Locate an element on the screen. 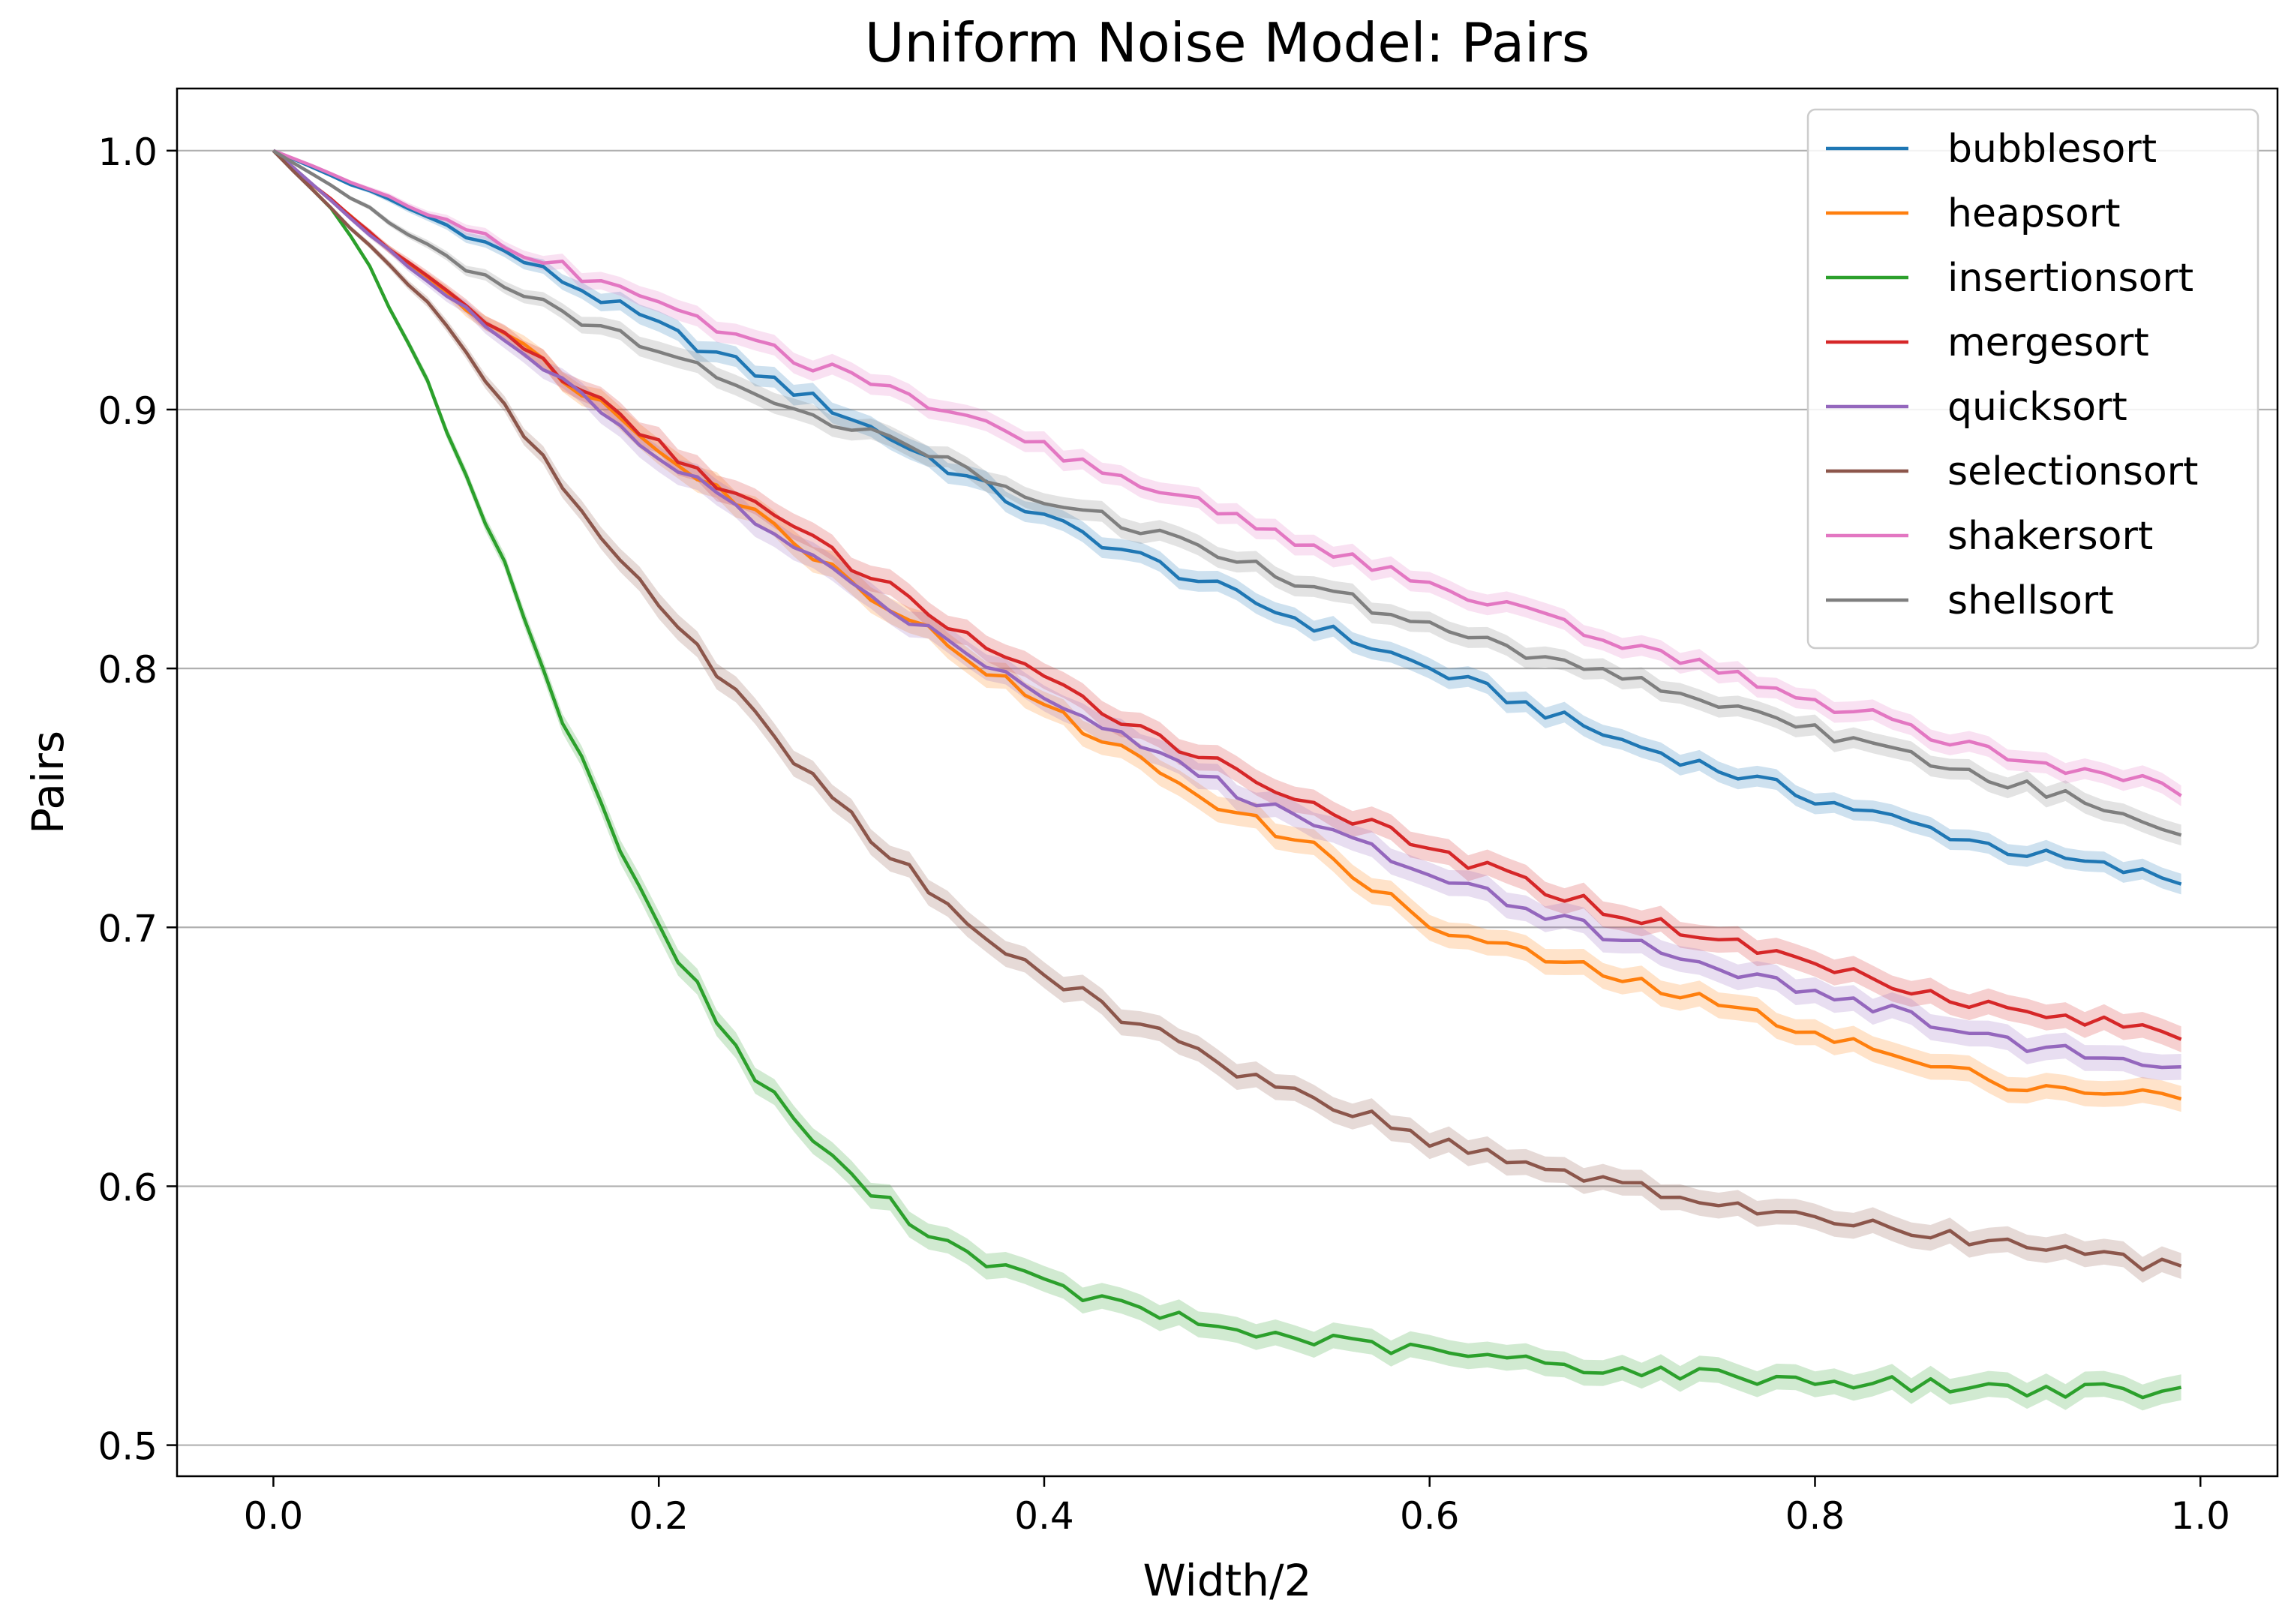 Image resolution: width=2291 pixels, height=1624 pixels. y-tick-label: 1.0 is located at coordinates (128, 152).